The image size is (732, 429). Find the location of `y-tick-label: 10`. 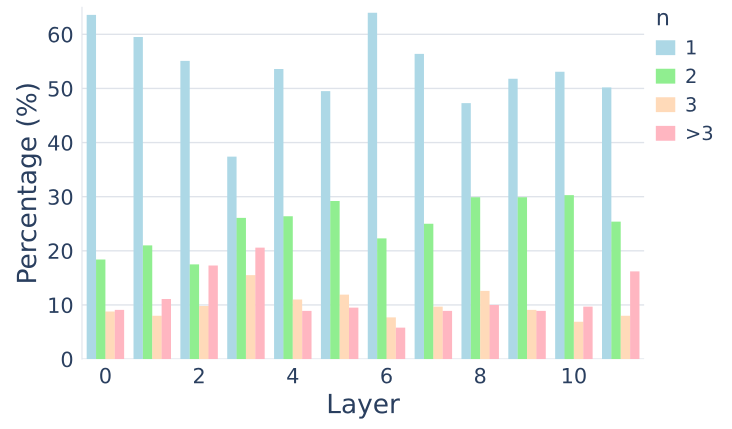

y-tick-label: 10 is located at coordinates (60, 305).